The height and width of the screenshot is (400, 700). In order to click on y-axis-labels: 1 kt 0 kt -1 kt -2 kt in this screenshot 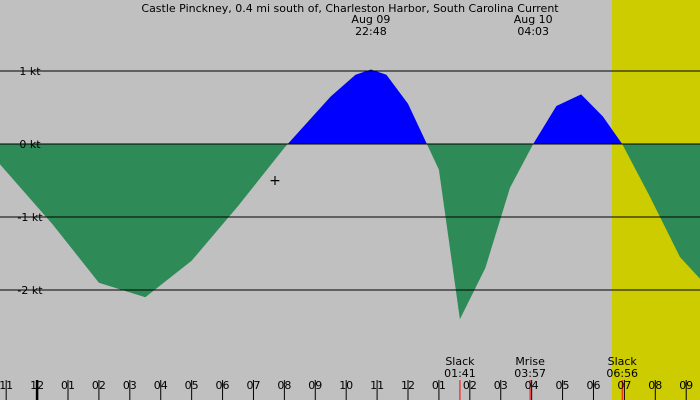, I will do `click(30, 181)`.